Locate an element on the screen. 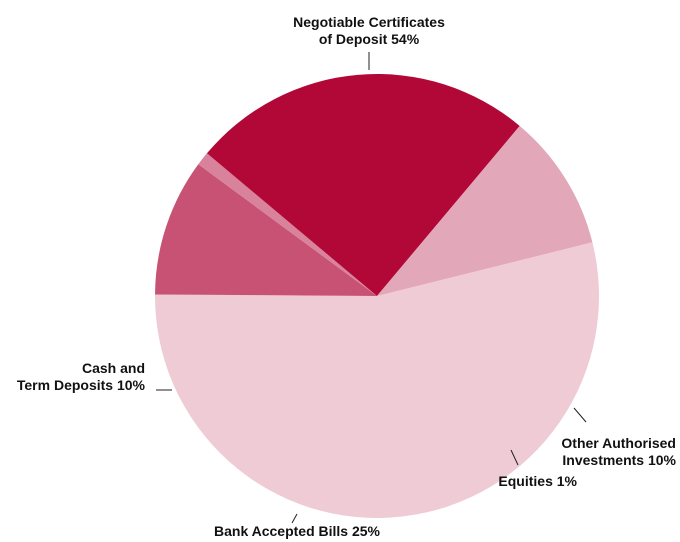  pie-slice-cash-and-term-deposits is located at coordinates (485, 210).